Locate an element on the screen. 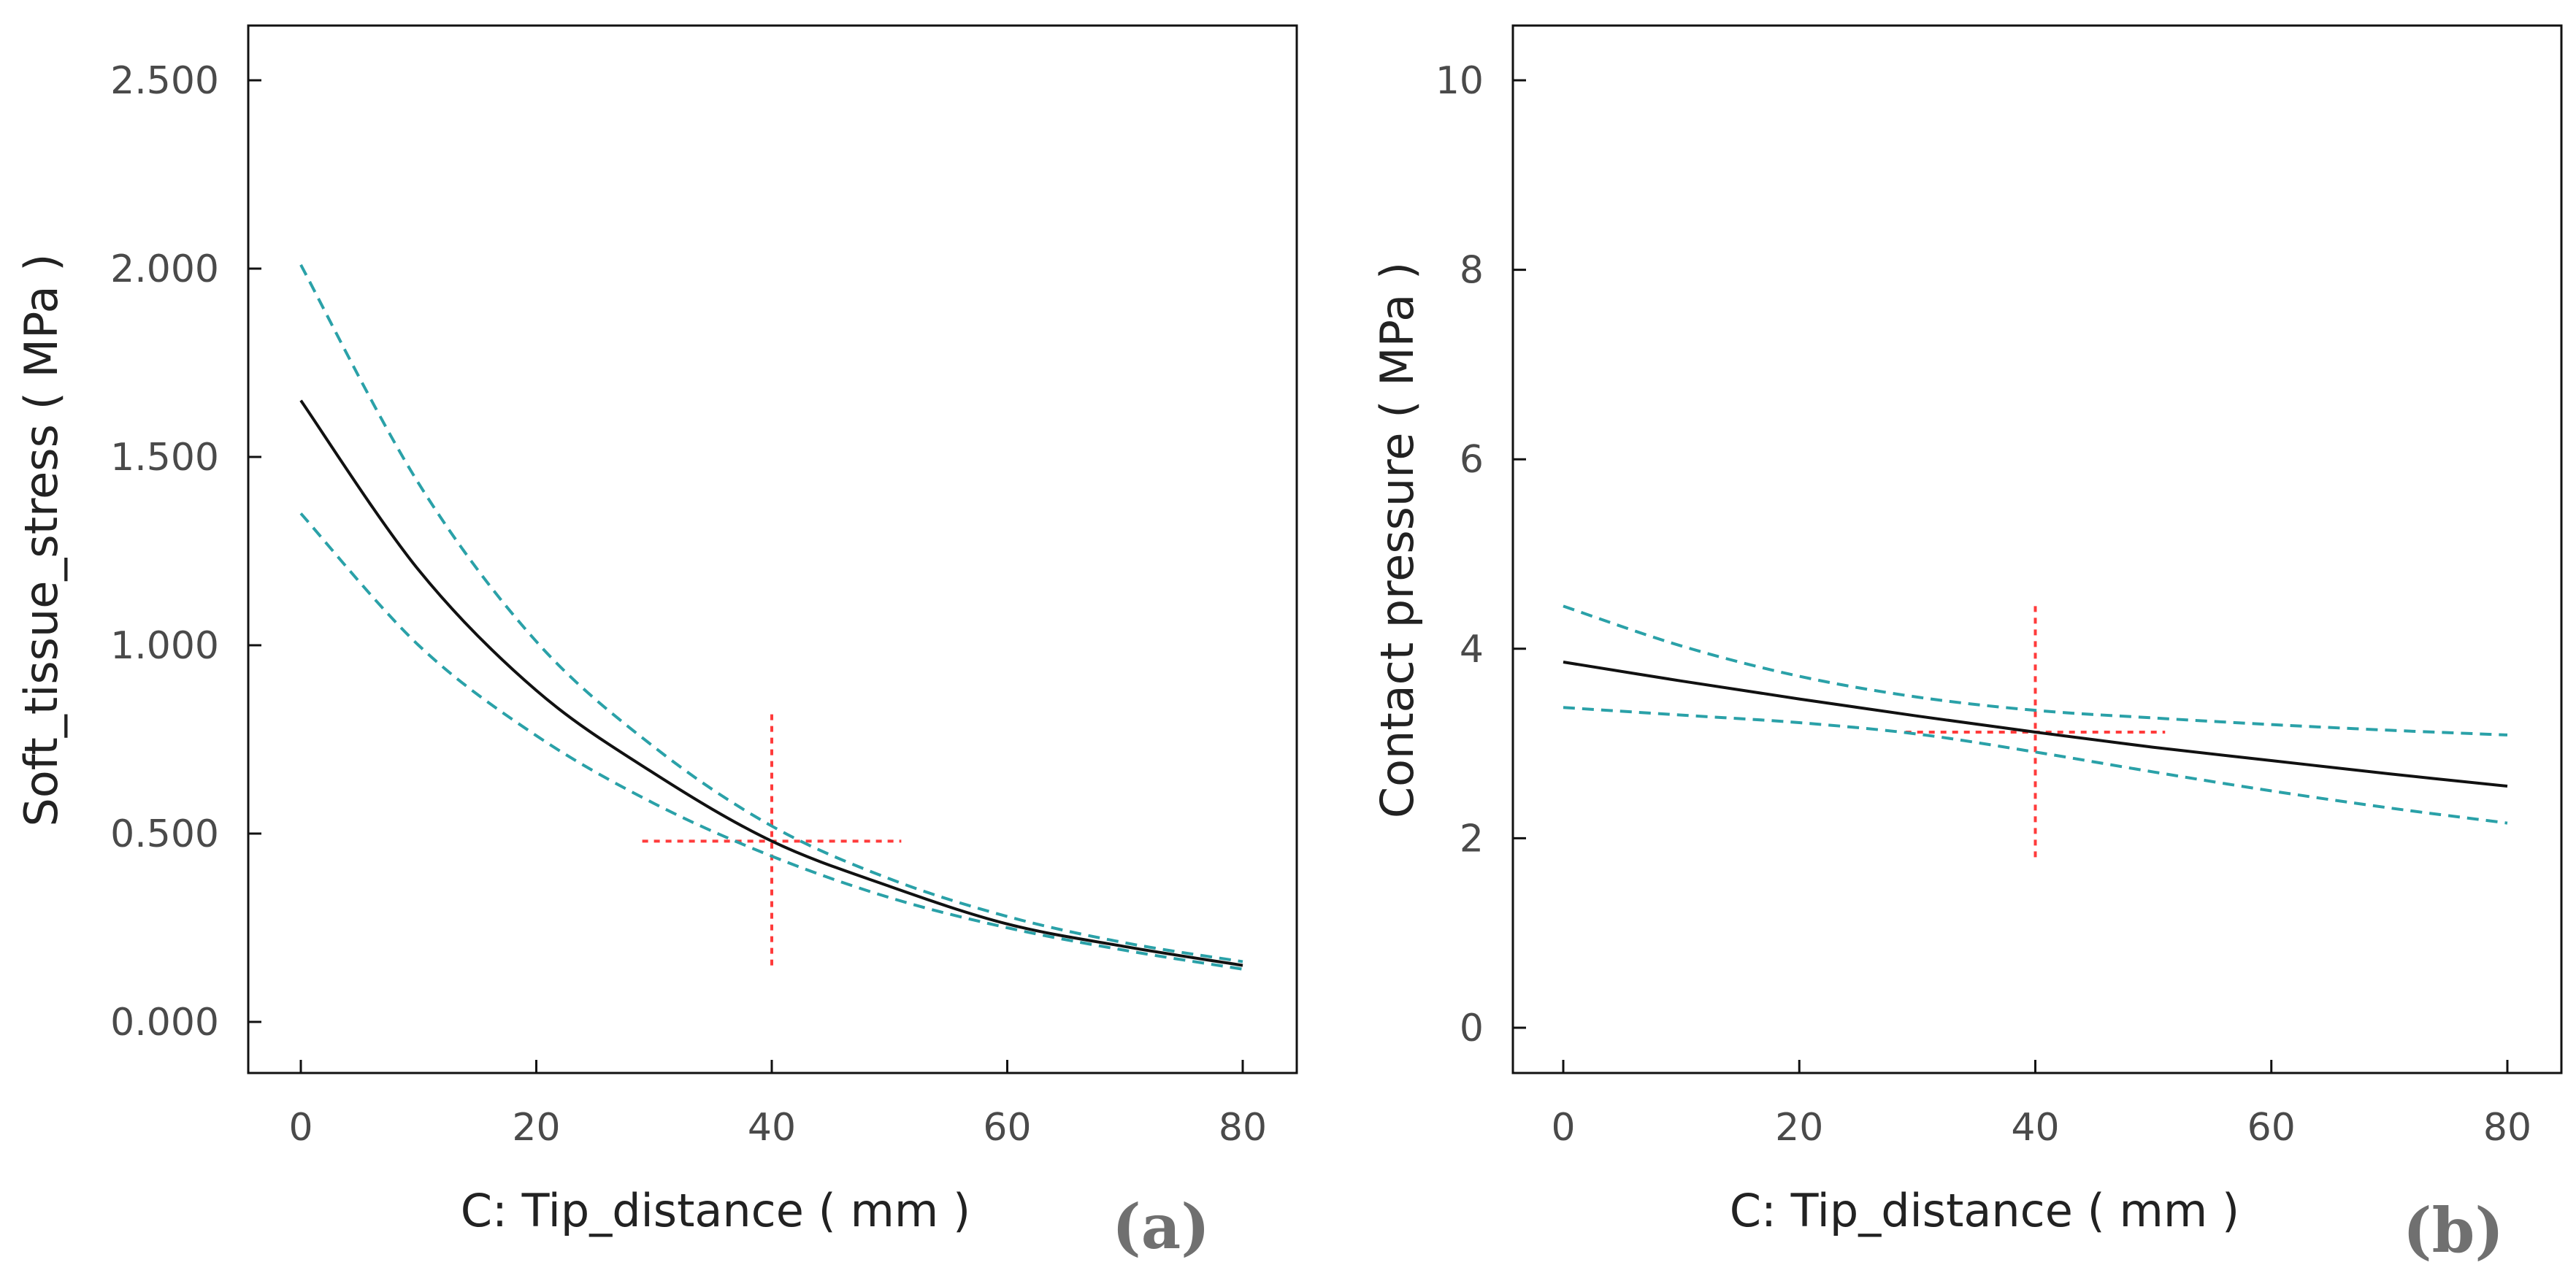 This screenshot has height=1273, width=2576. y-tick-label: 2 is located at coordinates (1472, 839).